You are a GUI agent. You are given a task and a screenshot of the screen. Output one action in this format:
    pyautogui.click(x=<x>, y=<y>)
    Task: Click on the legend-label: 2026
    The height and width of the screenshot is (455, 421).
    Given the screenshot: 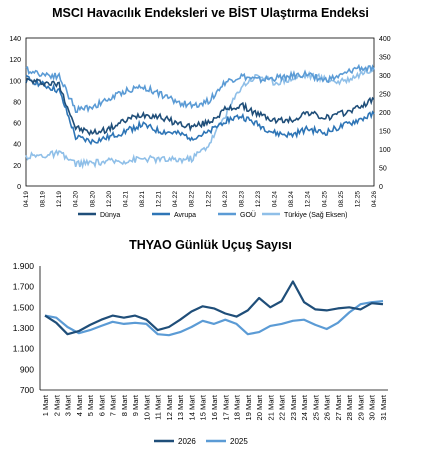 What is the action you would take?
    pyautogui.click(x=187, y=441)
    